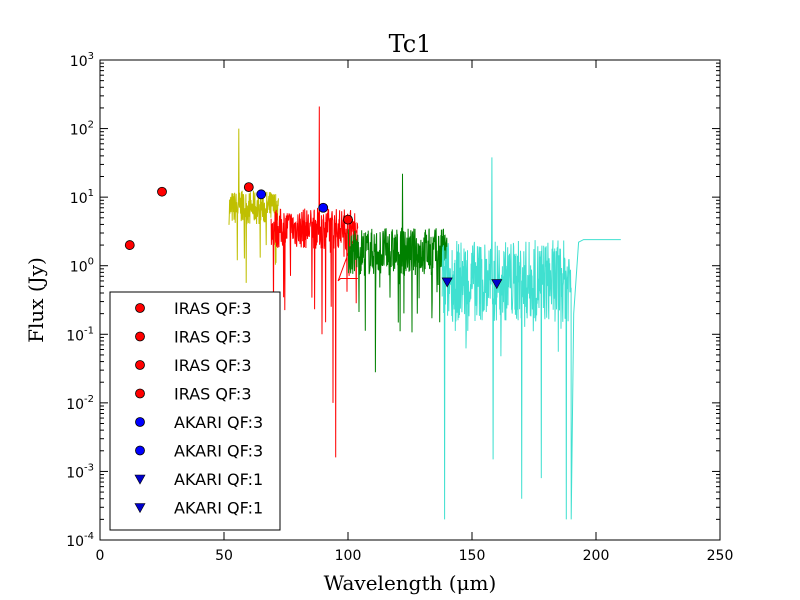 Image resolution: width=800 pixels, height=600 pixels. Describe the element at coordinates (410, 583) in the screenshot. I see `x-axis-label: Wavelength (μm)` at that location.